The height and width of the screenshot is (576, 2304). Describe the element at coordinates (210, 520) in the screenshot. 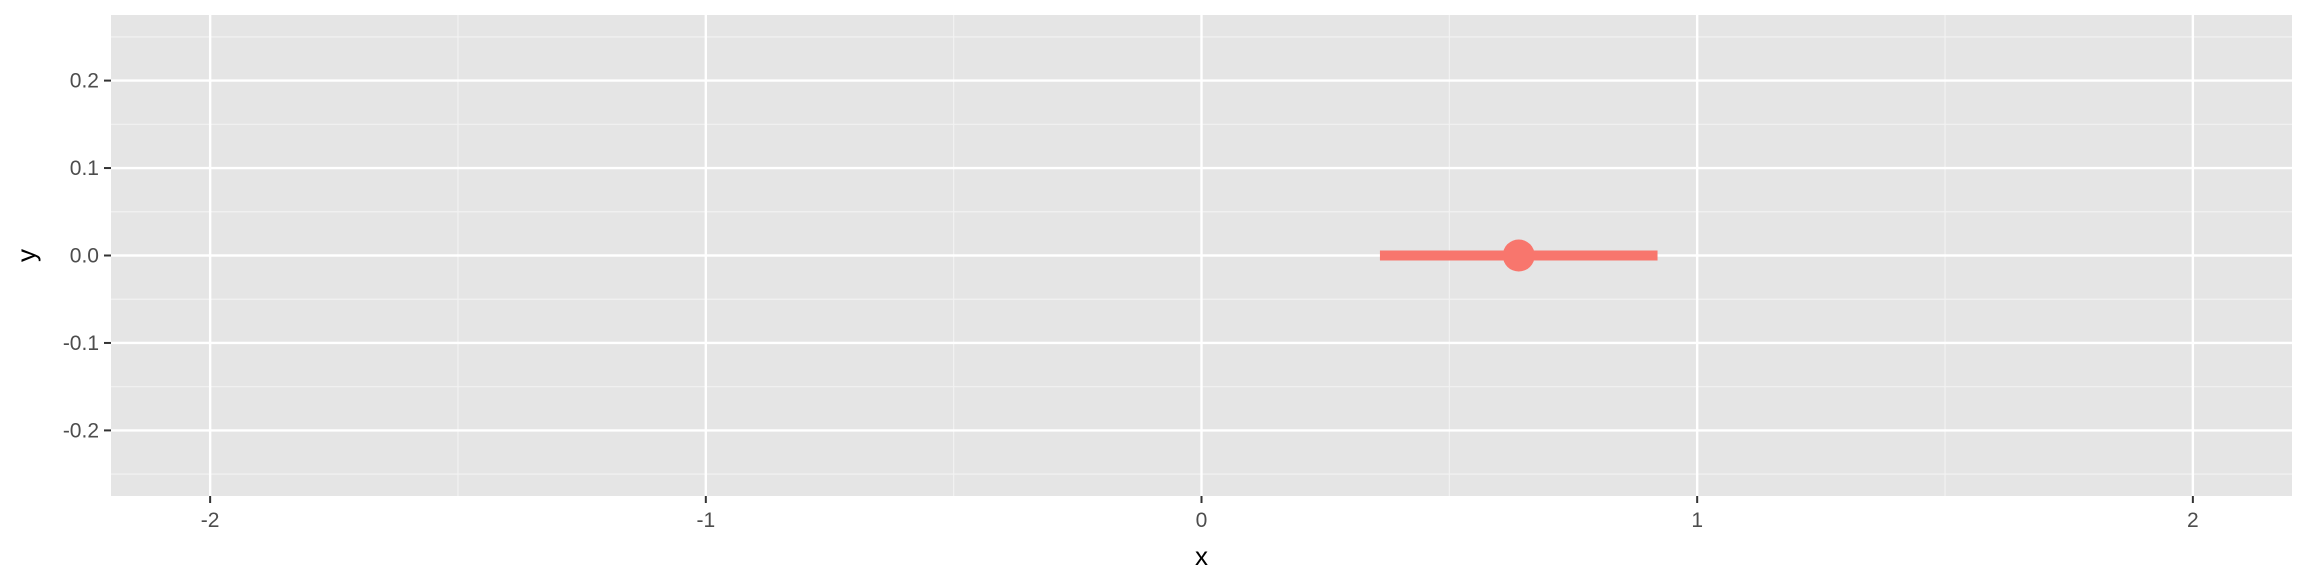

I see `x-tick-label: -2` at that location.